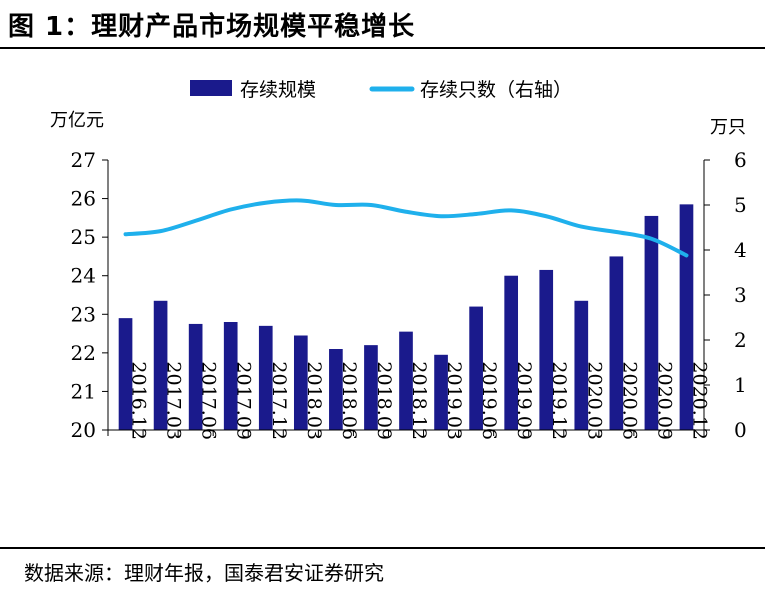 This screenshot has height=595, width=765. Describe the element at coordinates (740, 160) in the screenshot. I see `y-right-tick-label: 6` at that location.